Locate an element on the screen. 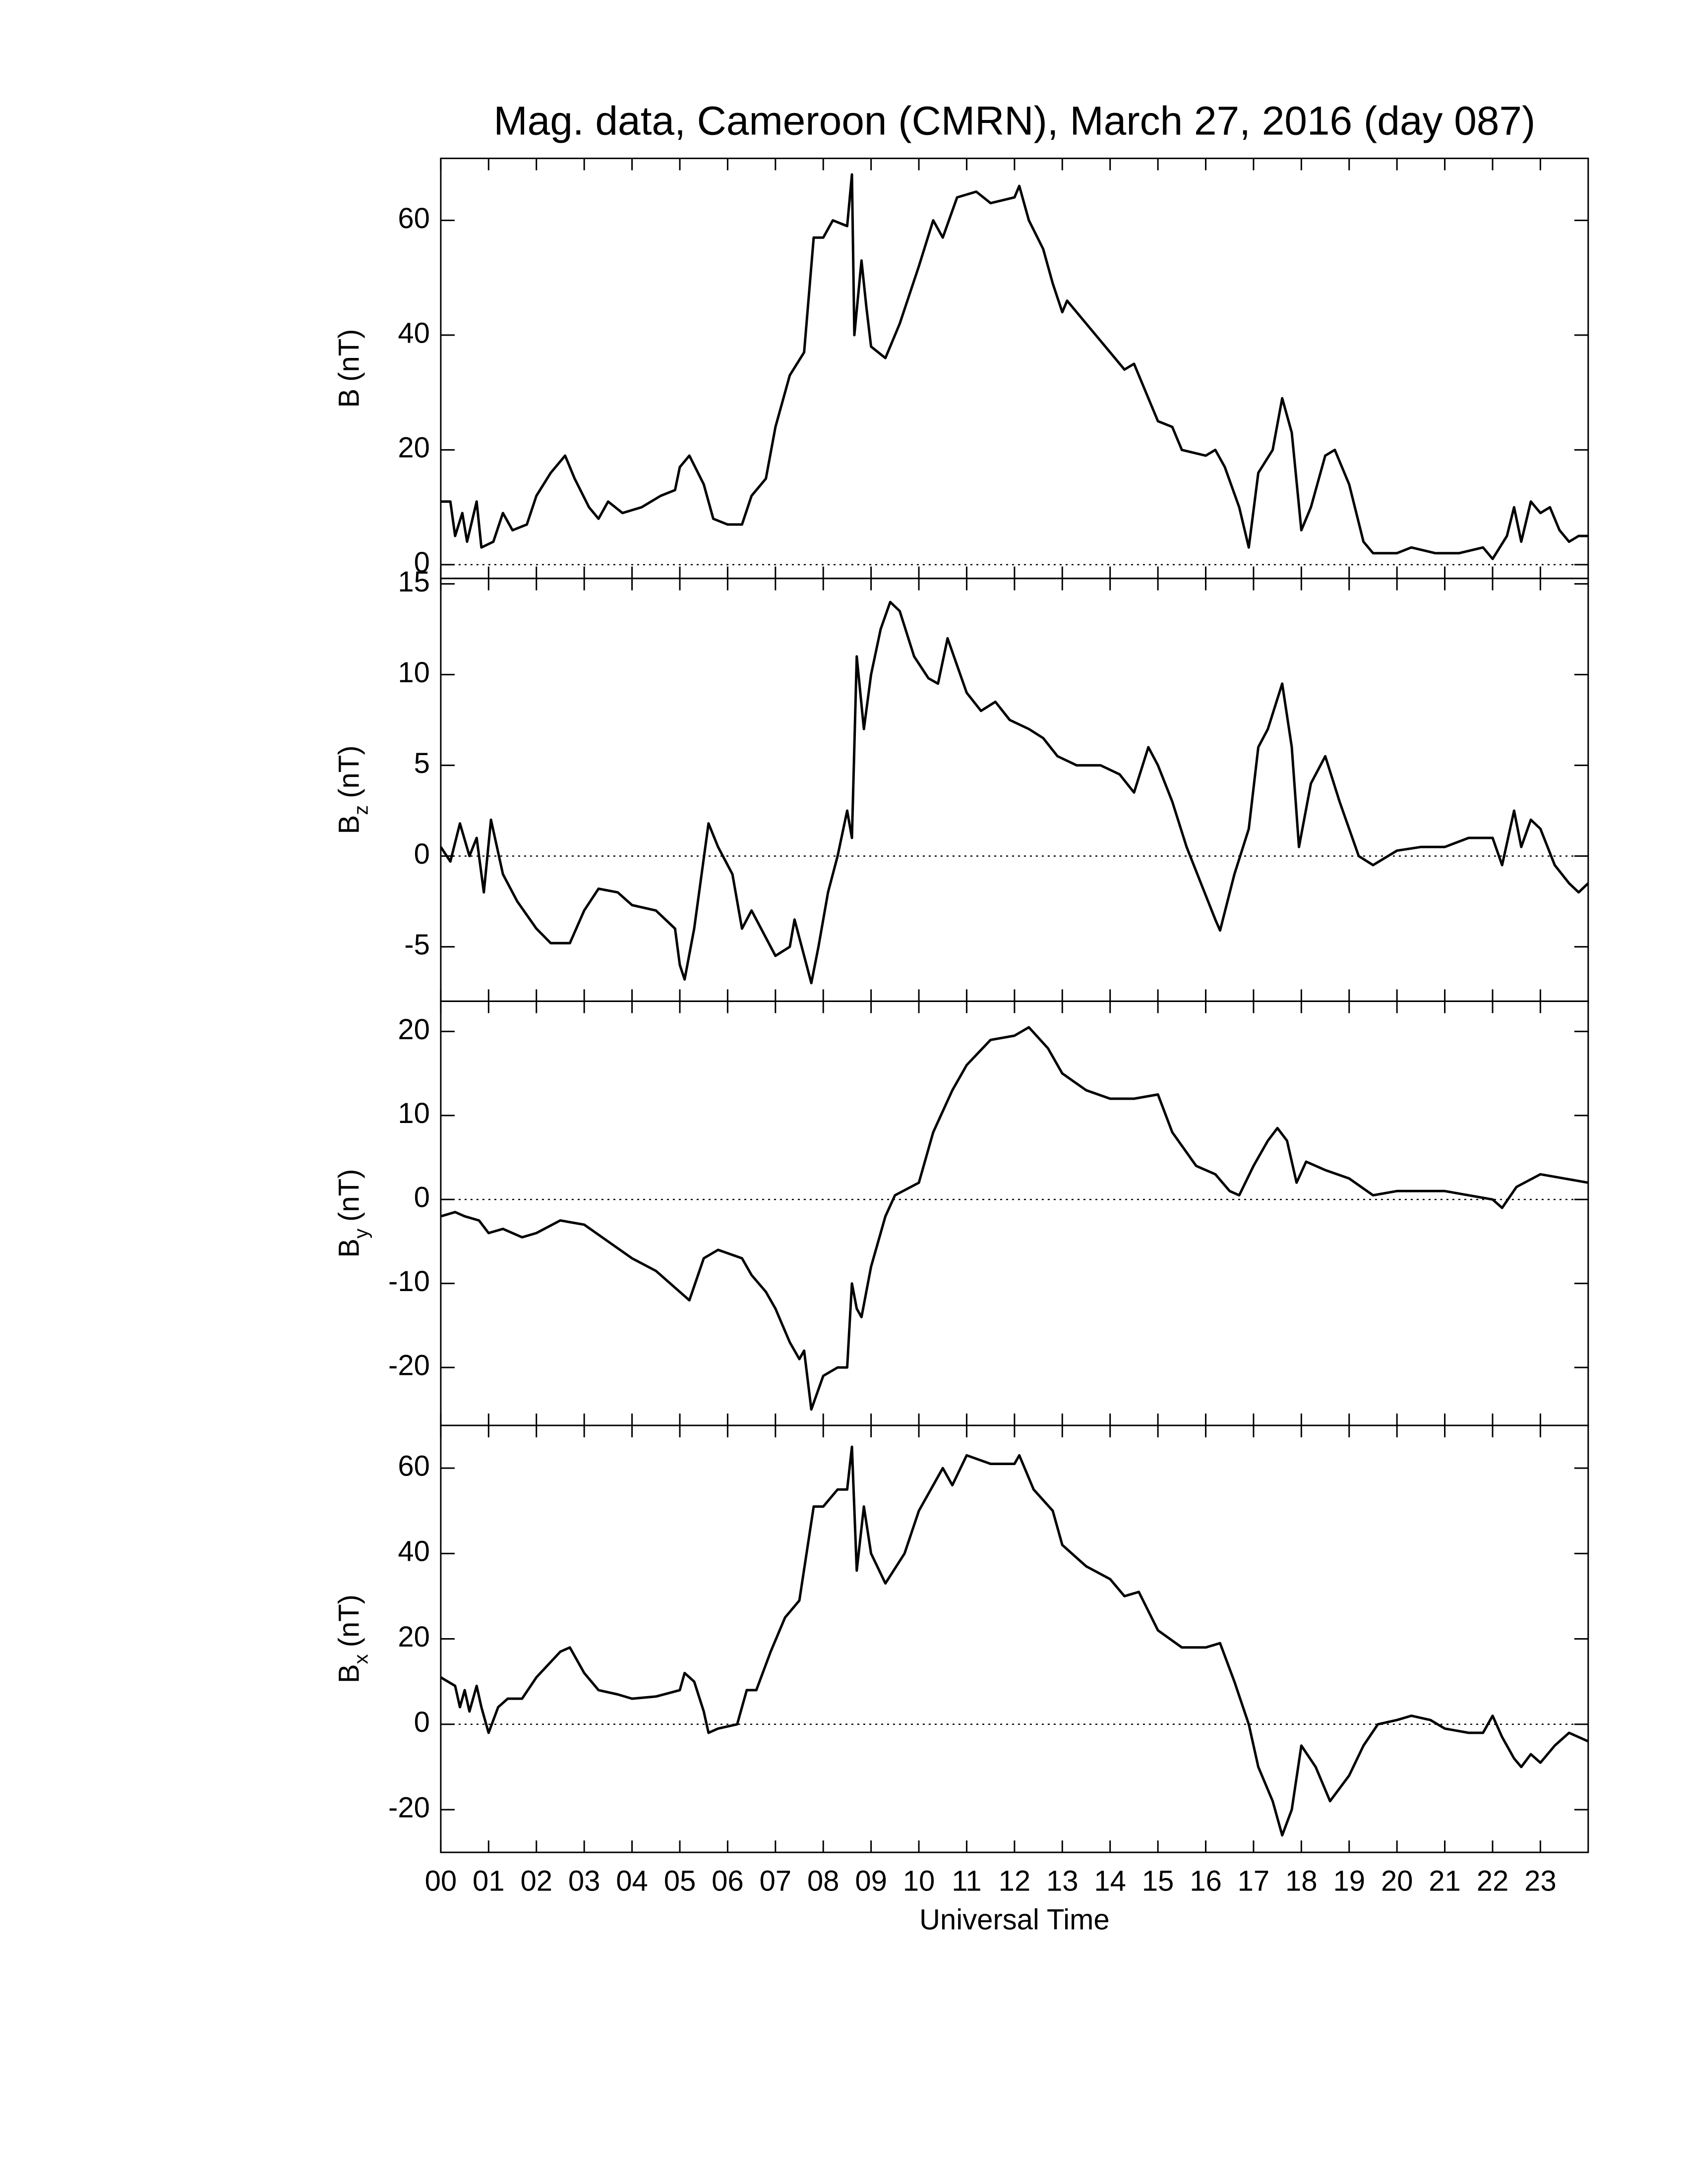  x-tick-label: 18 is located at coordinates (1302, 1881).